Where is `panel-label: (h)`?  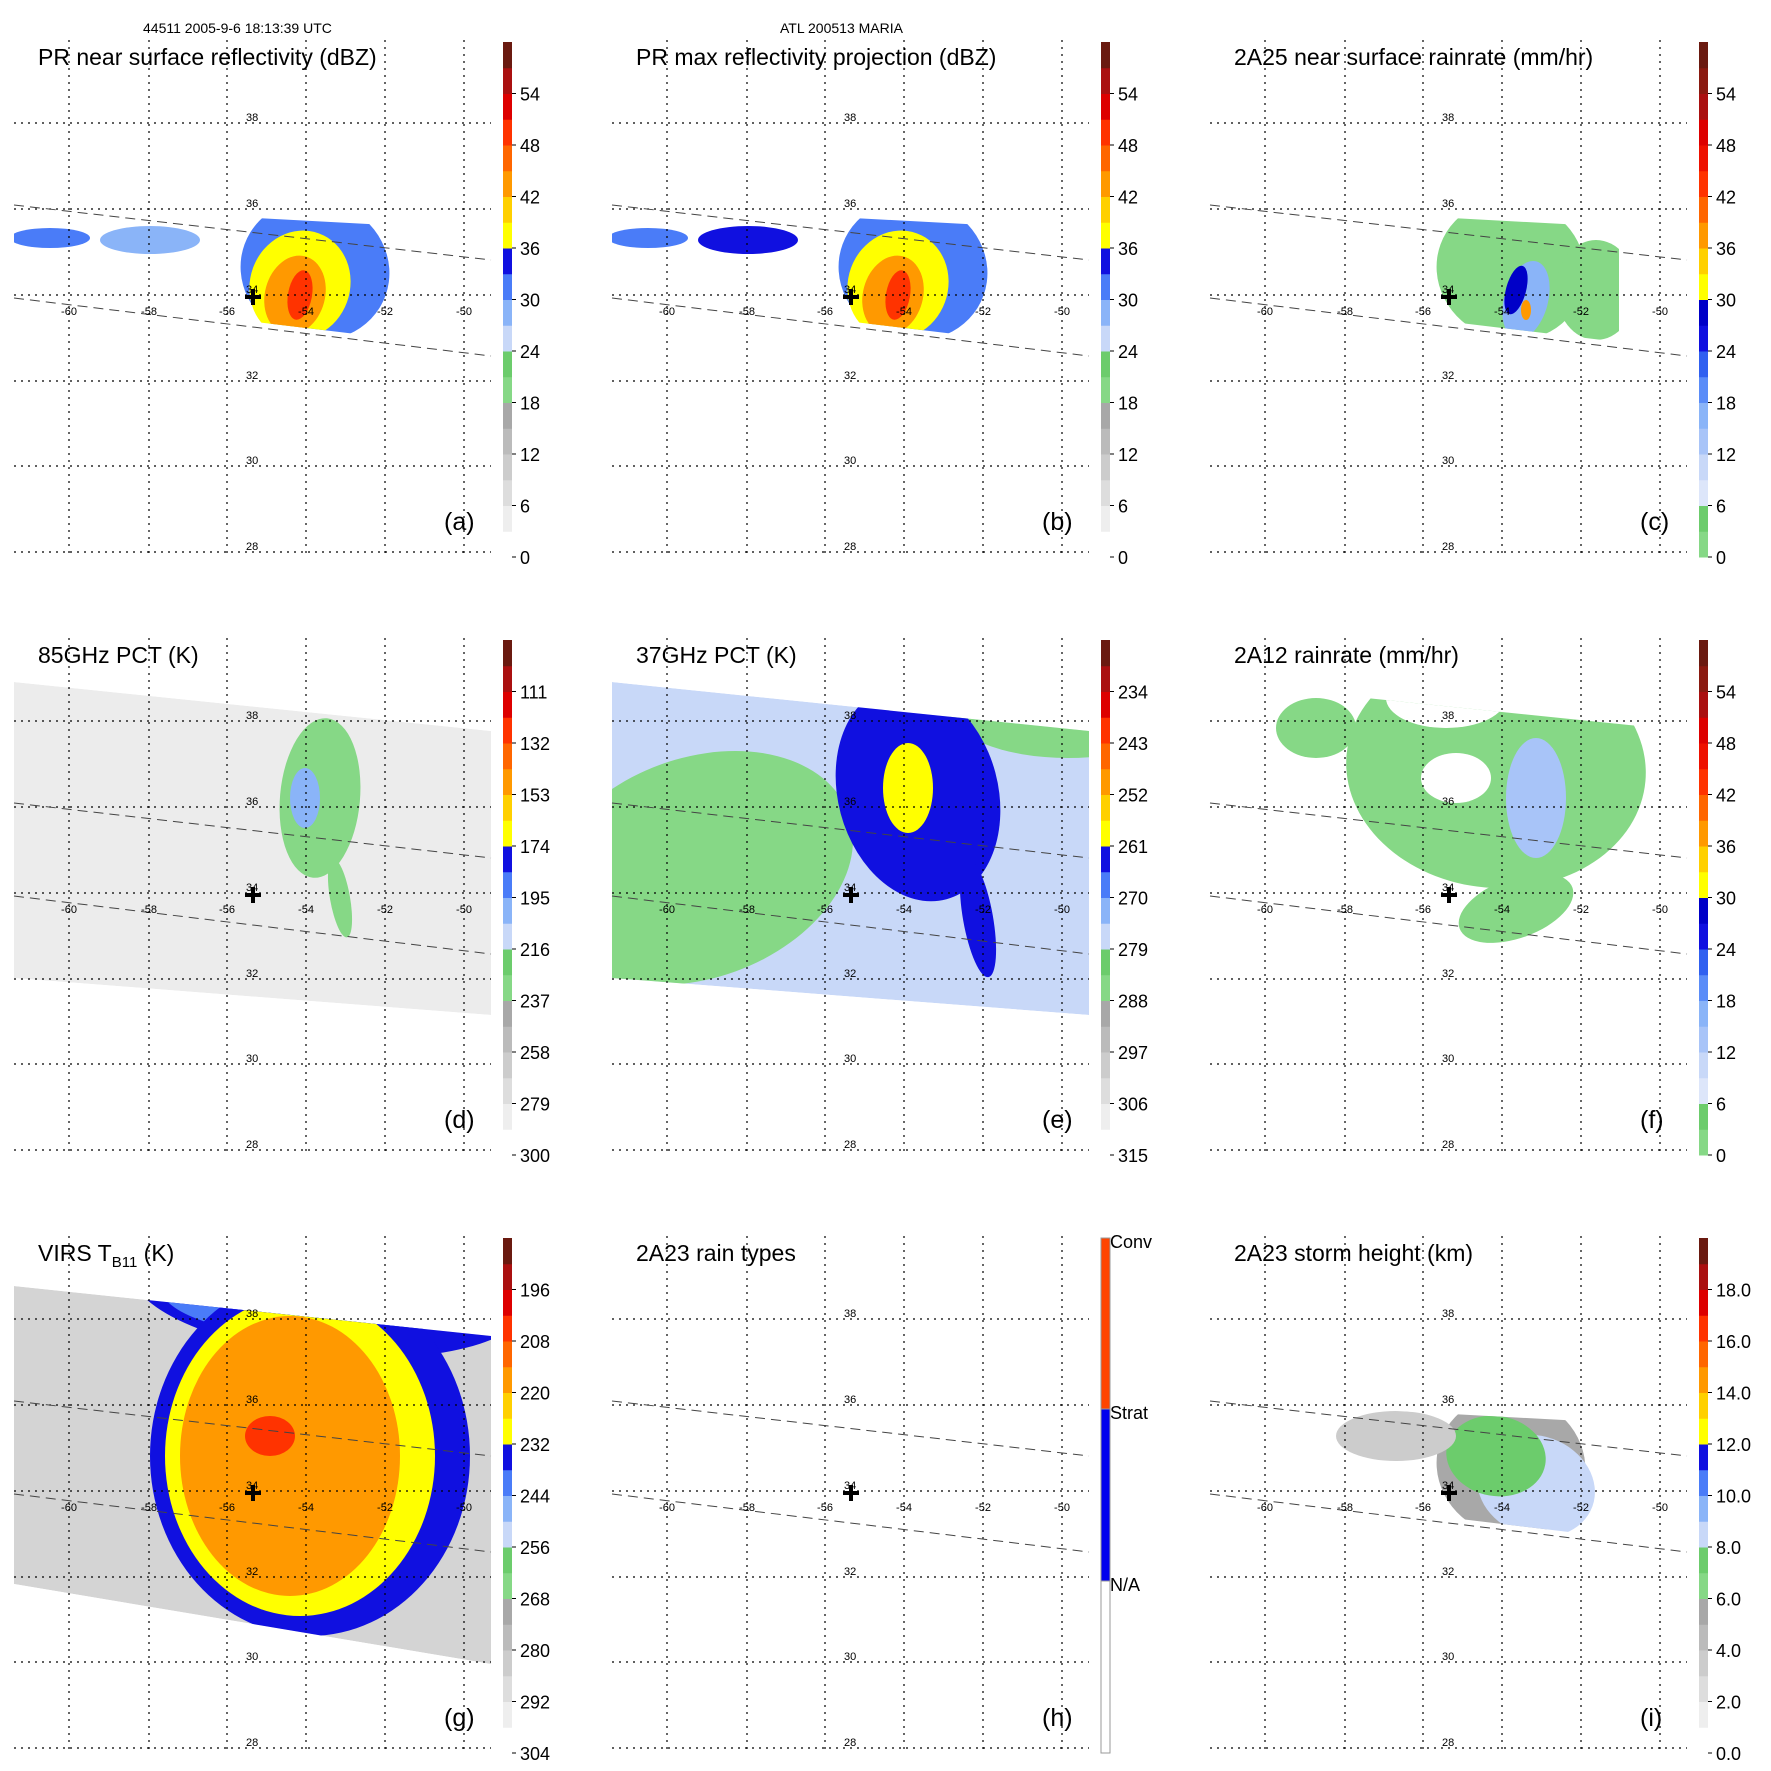 panel-label: (h) is located at coordinates (1057, 1718).